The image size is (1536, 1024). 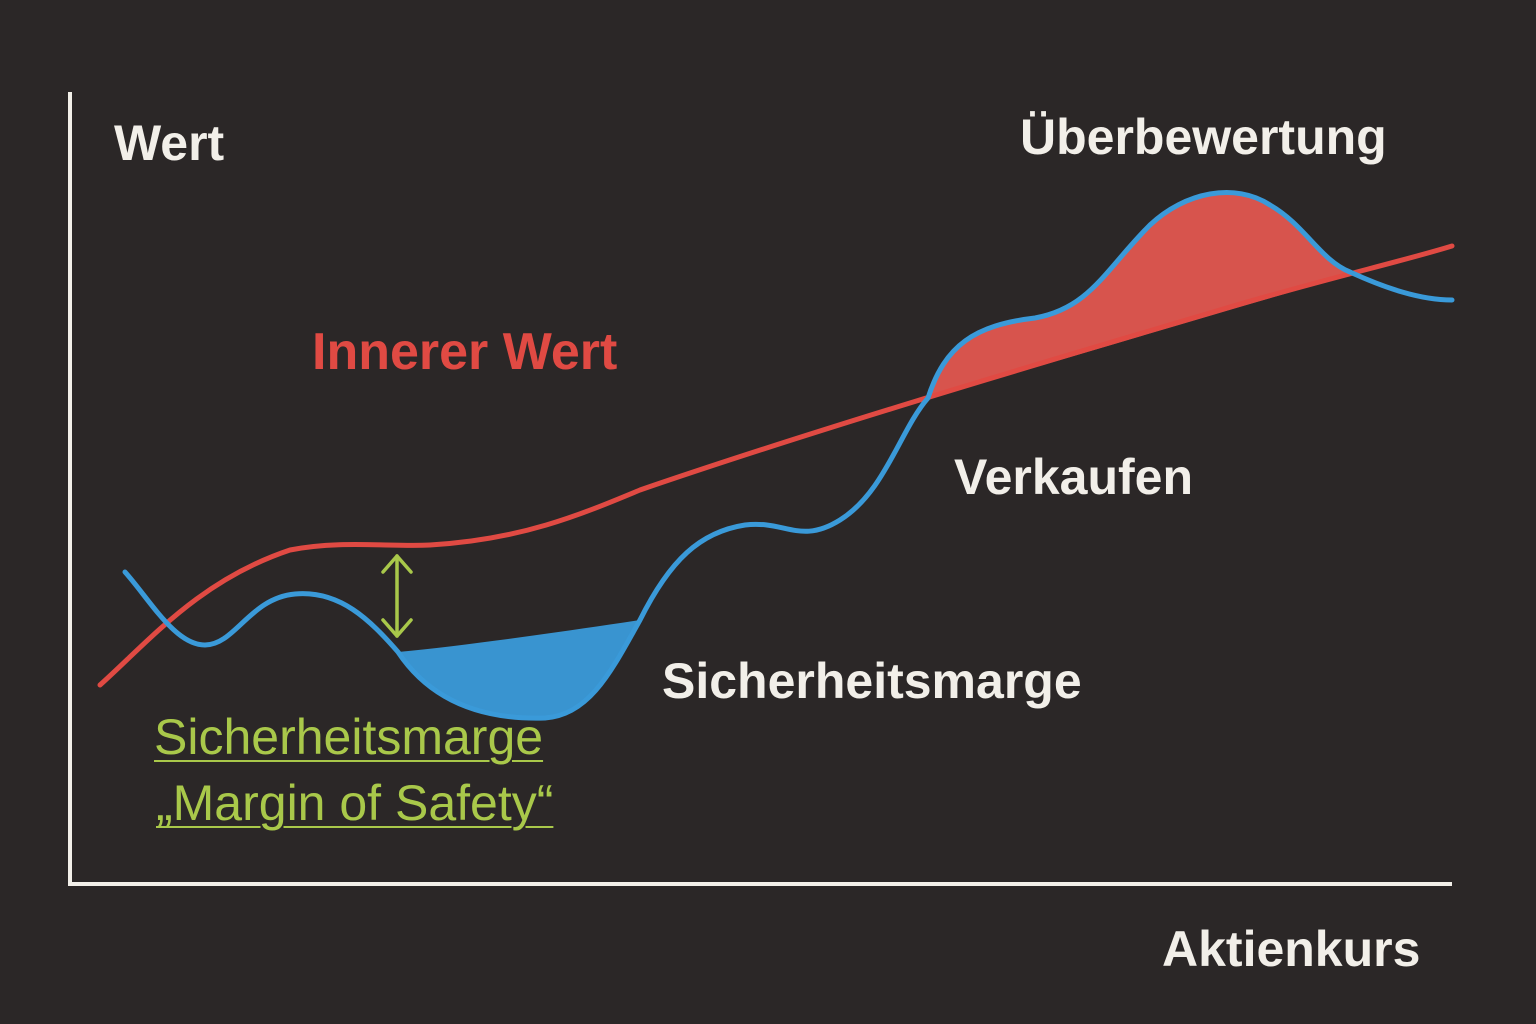 I want to click on overvaluation-label: Überbewertung, so click(x=1203, y=137).